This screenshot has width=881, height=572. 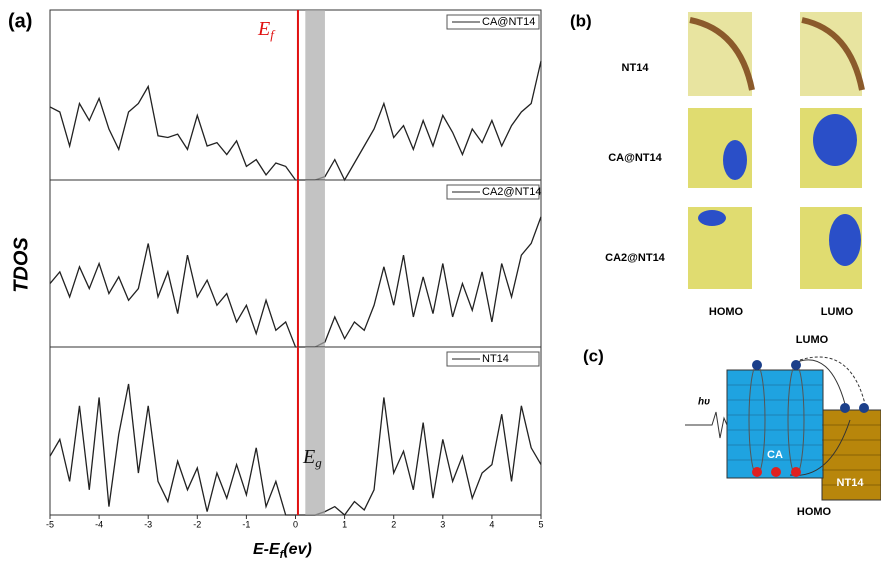 I want to click on annotation-sub: f, so click(x=273, y=34).